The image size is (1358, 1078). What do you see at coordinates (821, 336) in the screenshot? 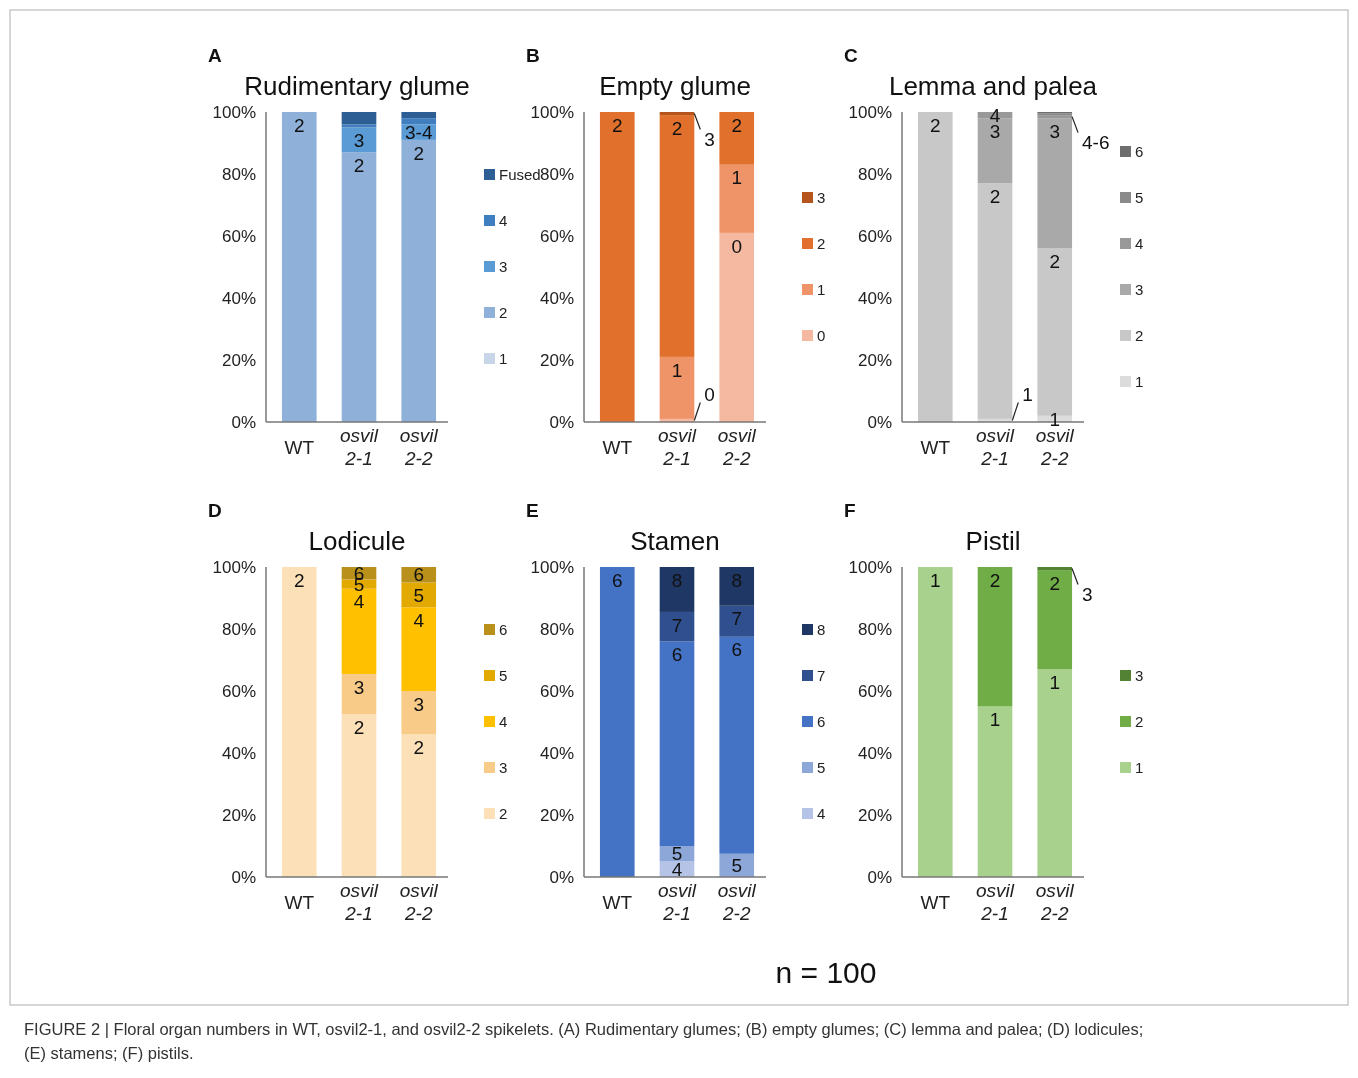
I see `legend-label: 0` at bounding box center [821, 336].